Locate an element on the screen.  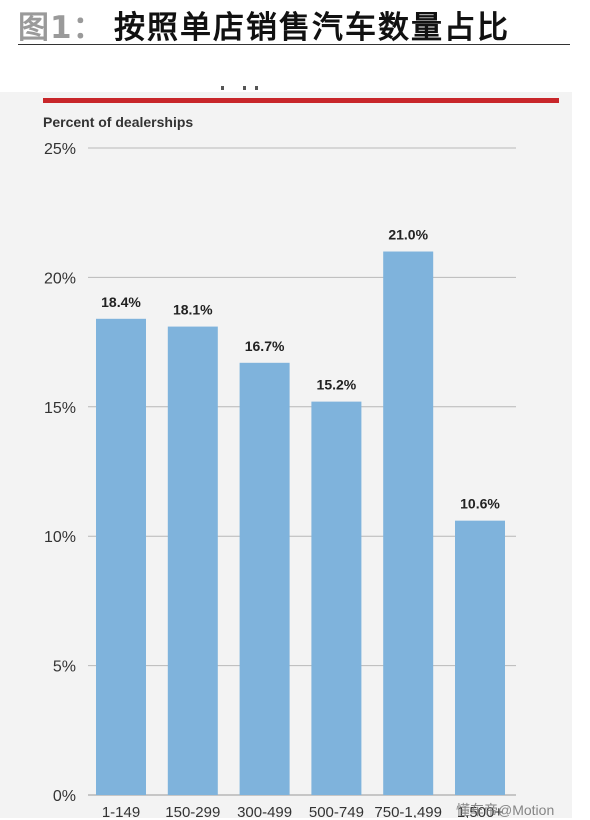
data-label: 18.4% is located at coordinates (121, 302).